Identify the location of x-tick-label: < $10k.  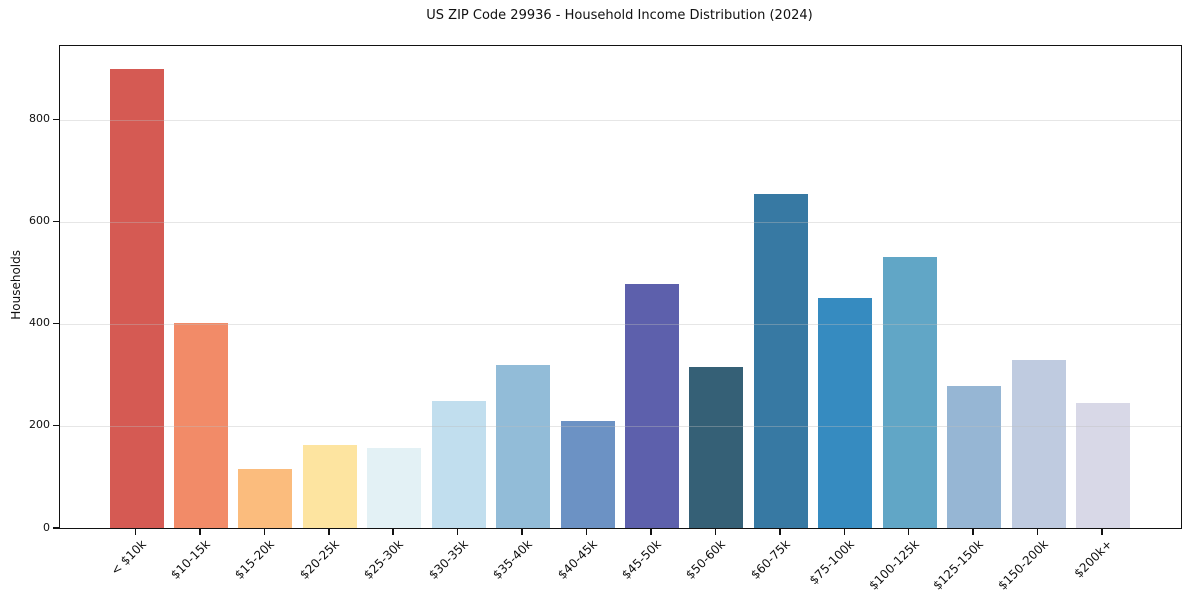
(128, 557).